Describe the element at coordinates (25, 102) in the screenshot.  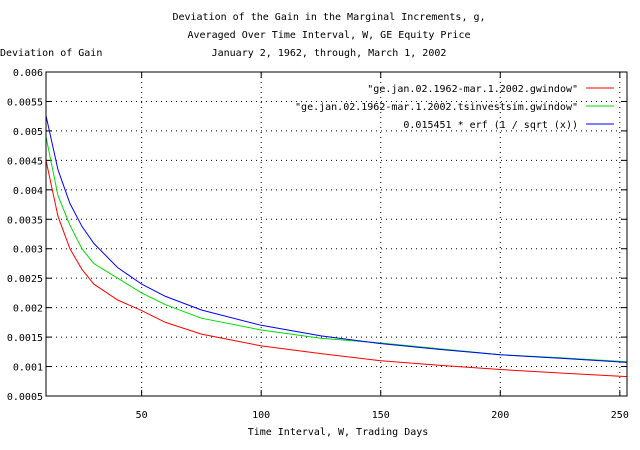
I see `y-tick-label: 0.0055` at that location.